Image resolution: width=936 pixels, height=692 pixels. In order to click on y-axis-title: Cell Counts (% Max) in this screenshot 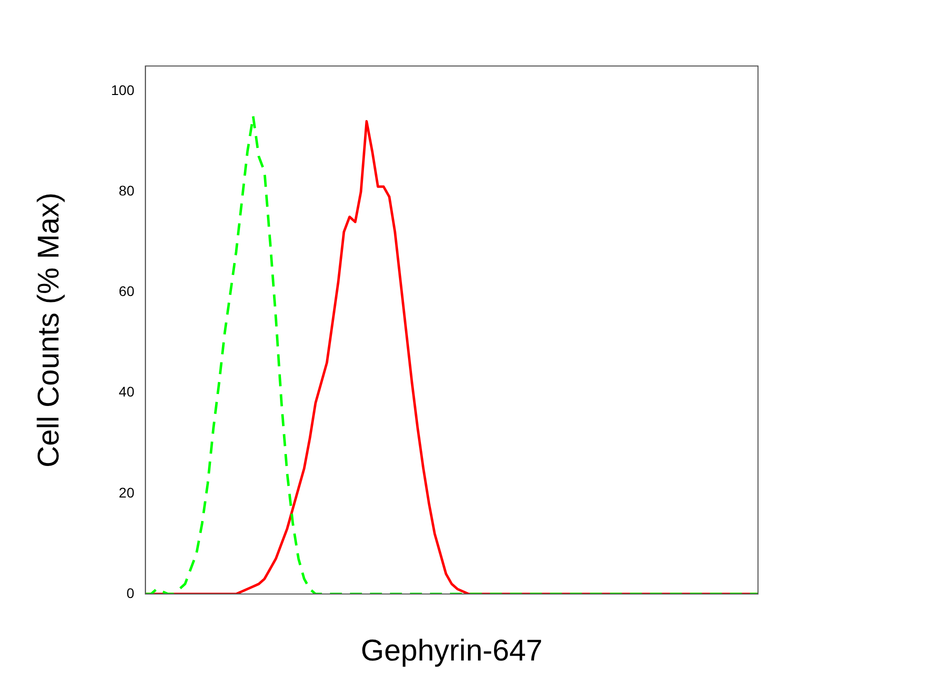, I will do `click(49, 330)`.